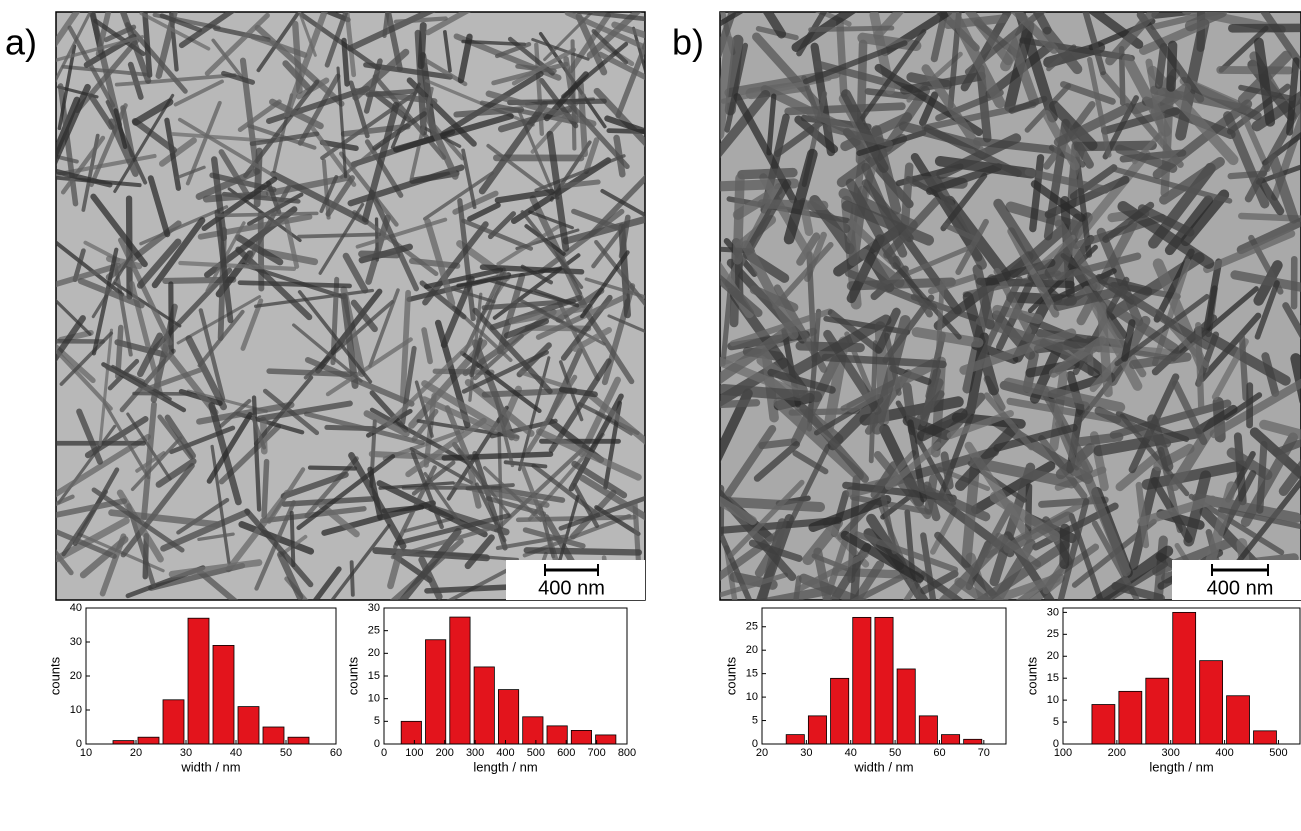 Image resolution: width=1301 pixels, height=831 pixels. Describe the element at coordinates (236, 753) in the screenshot. I see `x-tick-label: 40` at that location.